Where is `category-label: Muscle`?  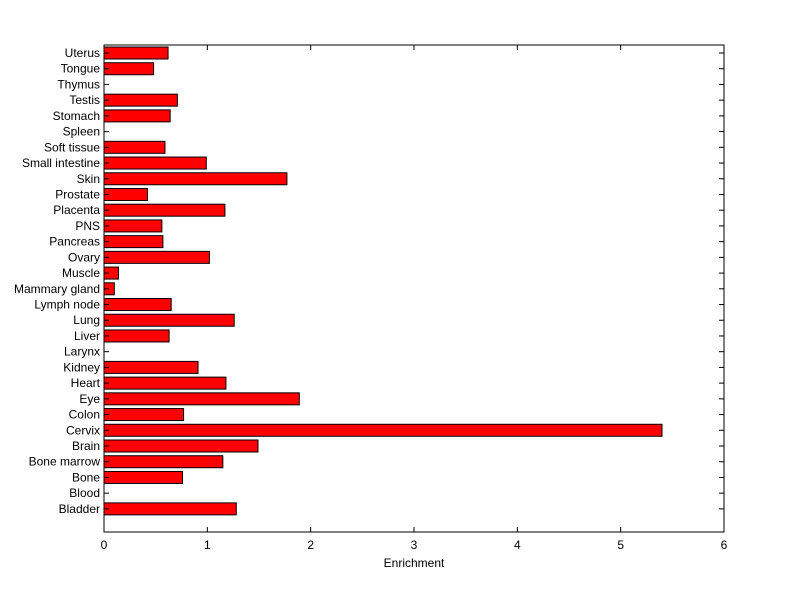 category-label: Muscle is located at coordinates (81, 273).